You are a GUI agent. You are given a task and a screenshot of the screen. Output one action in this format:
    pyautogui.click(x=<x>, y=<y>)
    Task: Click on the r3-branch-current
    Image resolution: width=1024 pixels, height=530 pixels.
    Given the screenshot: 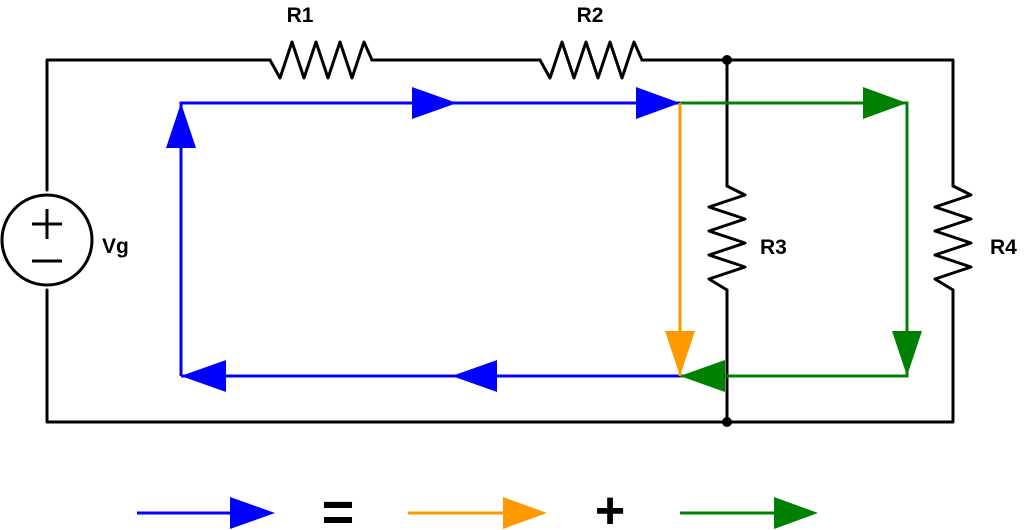 What is the action you would take?
    pyautogui.click(x=680, y=239)
    